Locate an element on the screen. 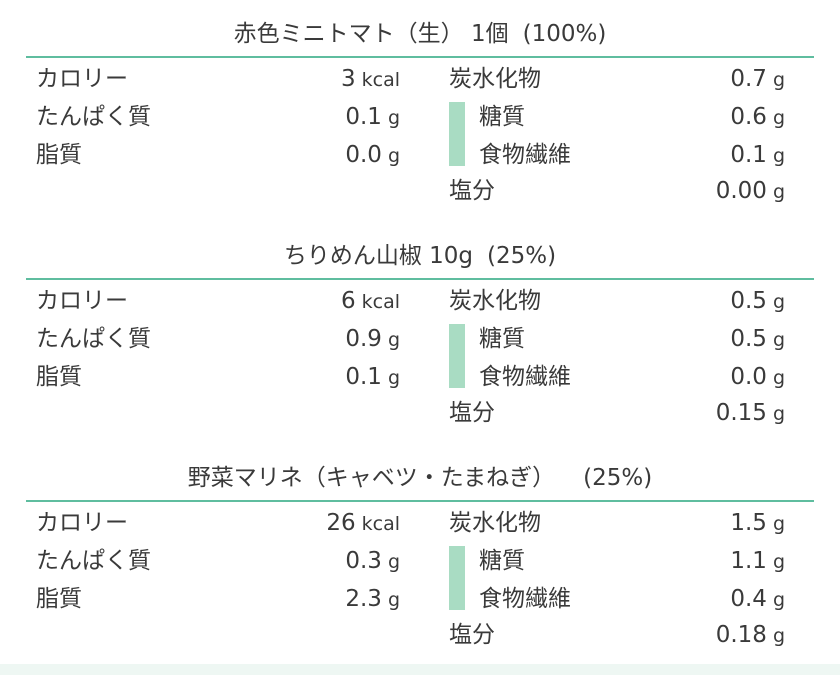  portion-percent: (100%) is located at coordinates (564, 34).